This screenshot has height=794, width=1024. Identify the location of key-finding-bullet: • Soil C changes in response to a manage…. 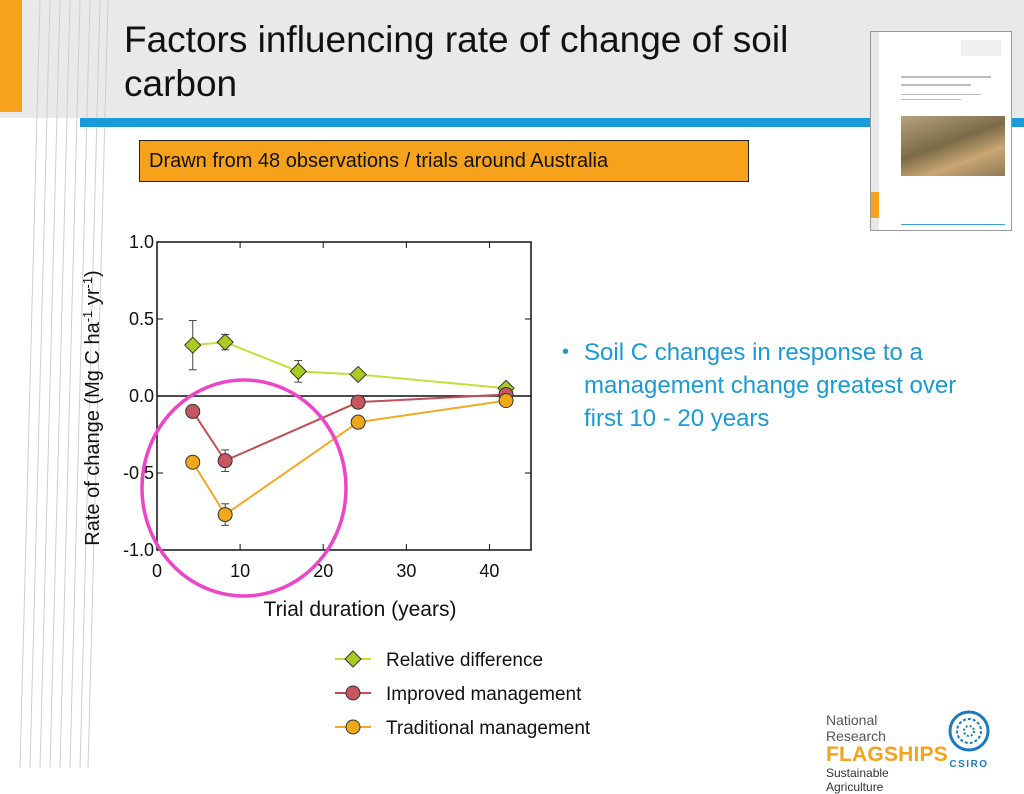
(772, 385).